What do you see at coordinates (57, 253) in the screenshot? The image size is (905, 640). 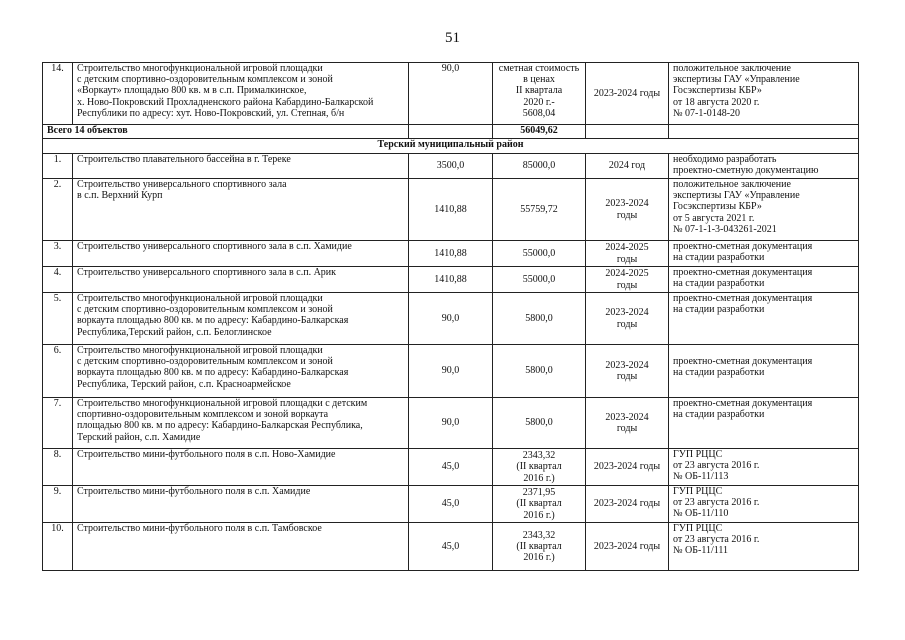 I see `row-number: 3.` at bounding box center [57, 253].